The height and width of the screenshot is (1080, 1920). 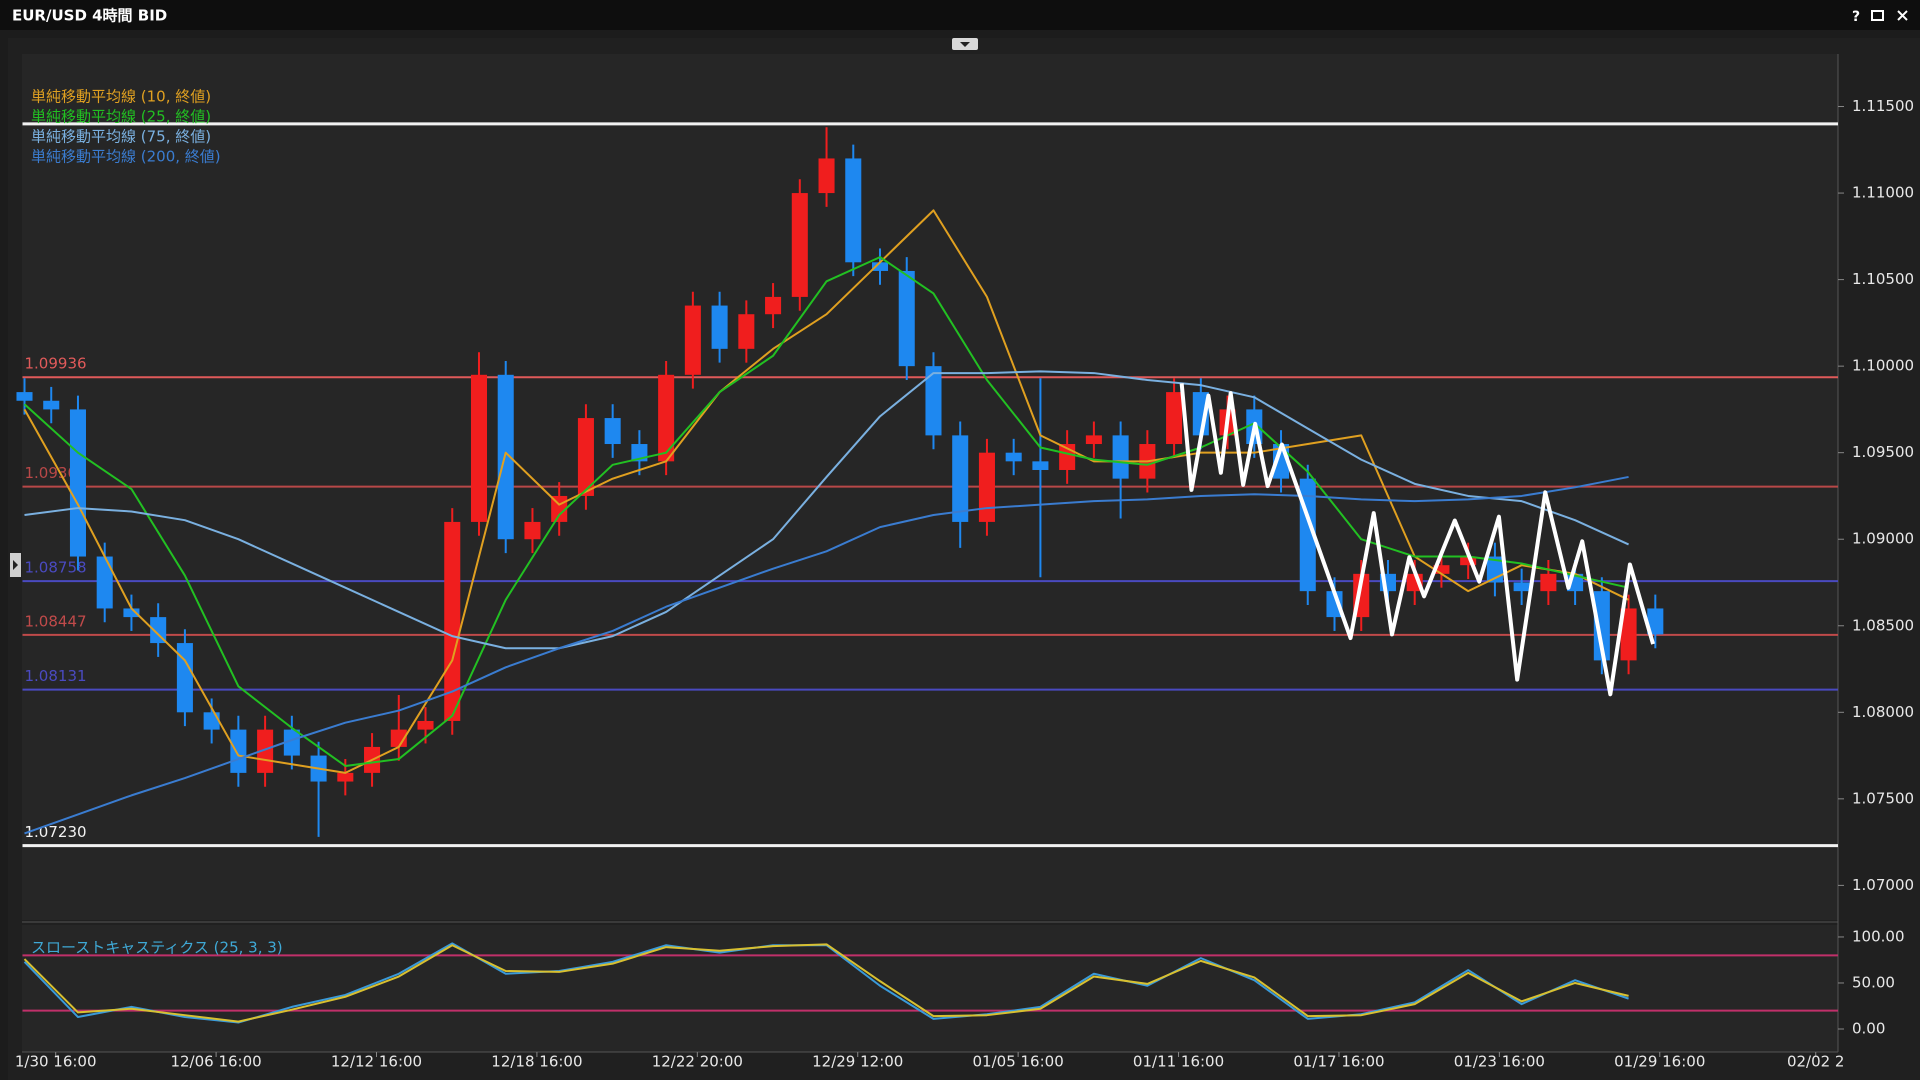 What do you see at coordinates (1856, 17) in the screenshot?
I see `help-button: ?` at bounding box center [1856, 17].